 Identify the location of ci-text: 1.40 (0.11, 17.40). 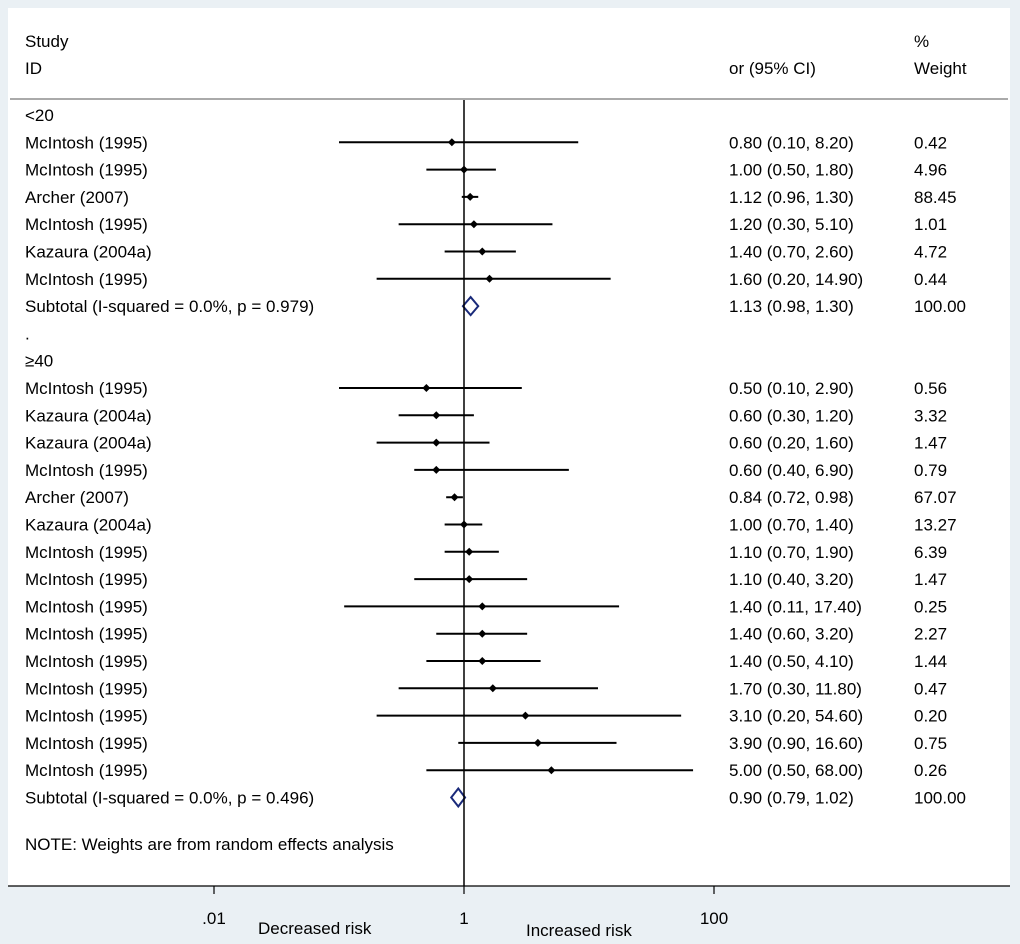
(795, 606).